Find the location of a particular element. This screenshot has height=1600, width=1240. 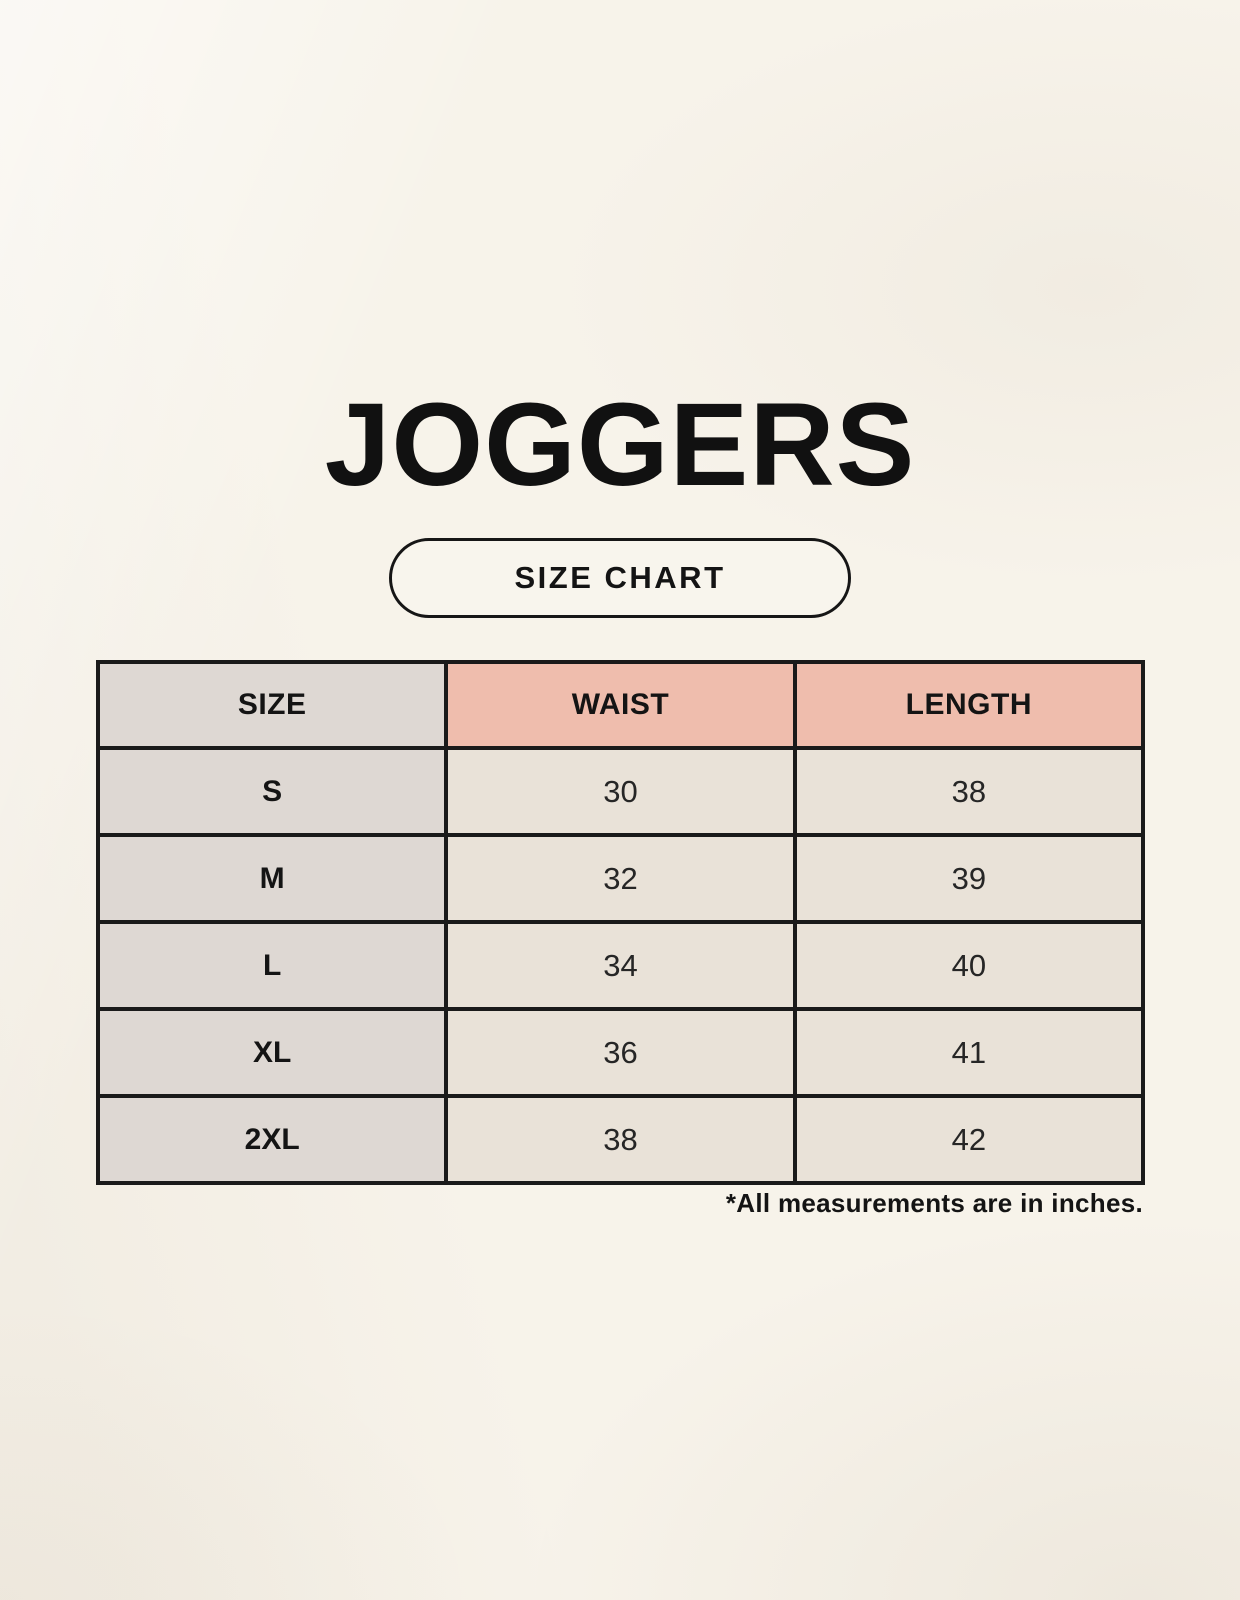

table-row-l: L 34 40 is located at coordinates (620, 965).